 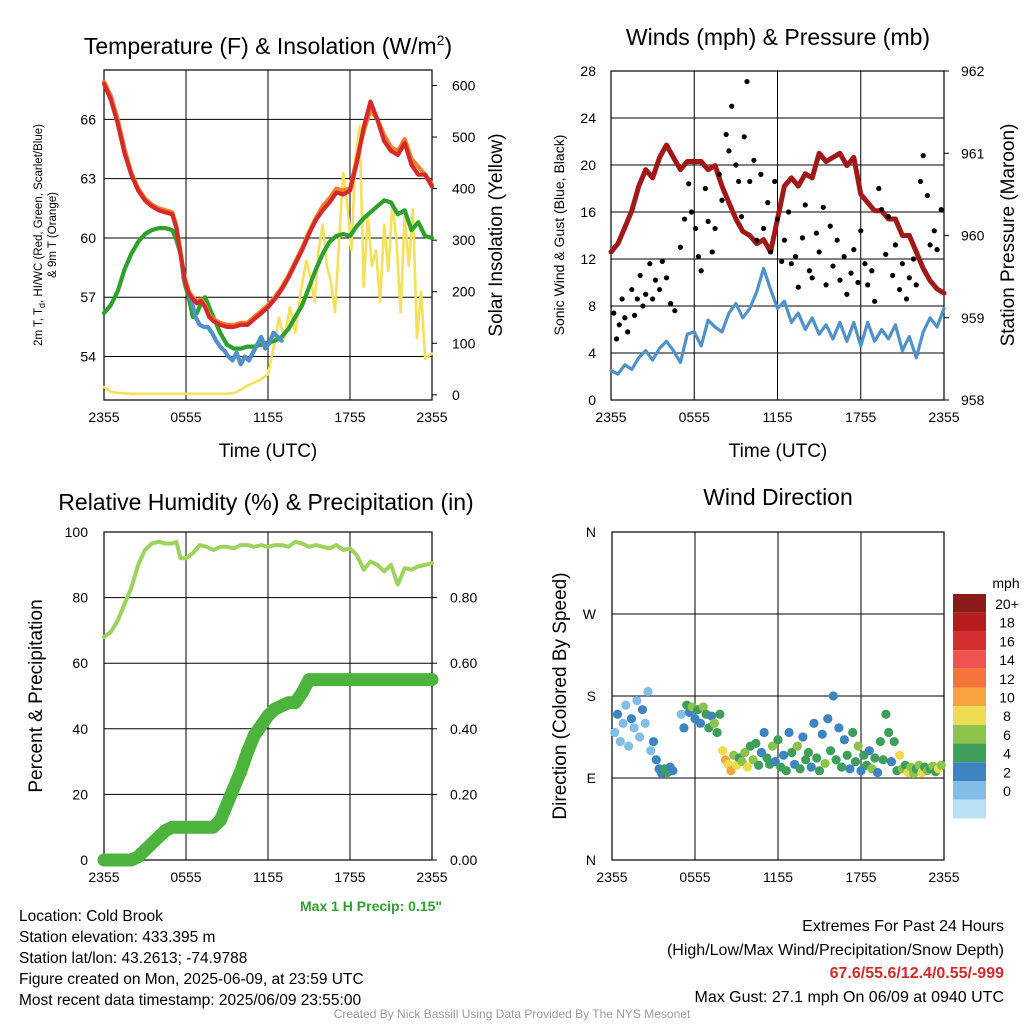 I want to click on y-tick-label: 100, so click(x=77, y=532).